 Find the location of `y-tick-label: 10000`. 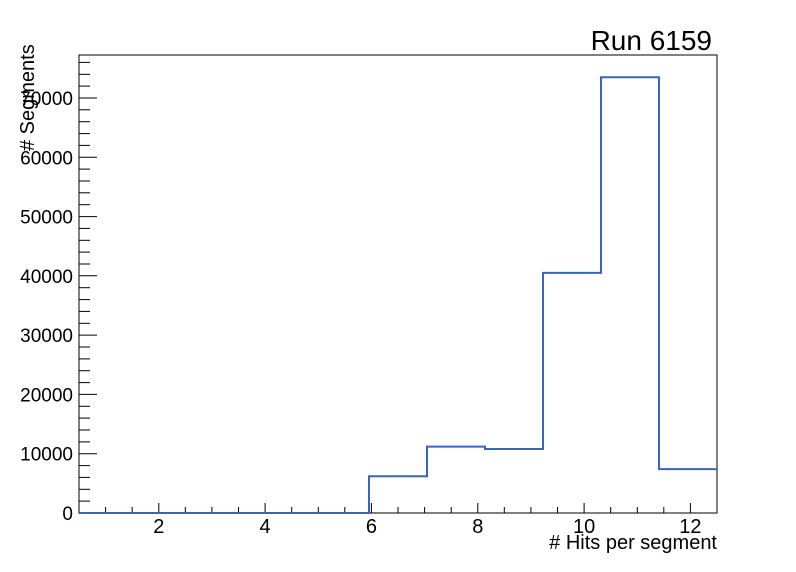

y-tick-label: 10000 is located at coordinates (46, 455).